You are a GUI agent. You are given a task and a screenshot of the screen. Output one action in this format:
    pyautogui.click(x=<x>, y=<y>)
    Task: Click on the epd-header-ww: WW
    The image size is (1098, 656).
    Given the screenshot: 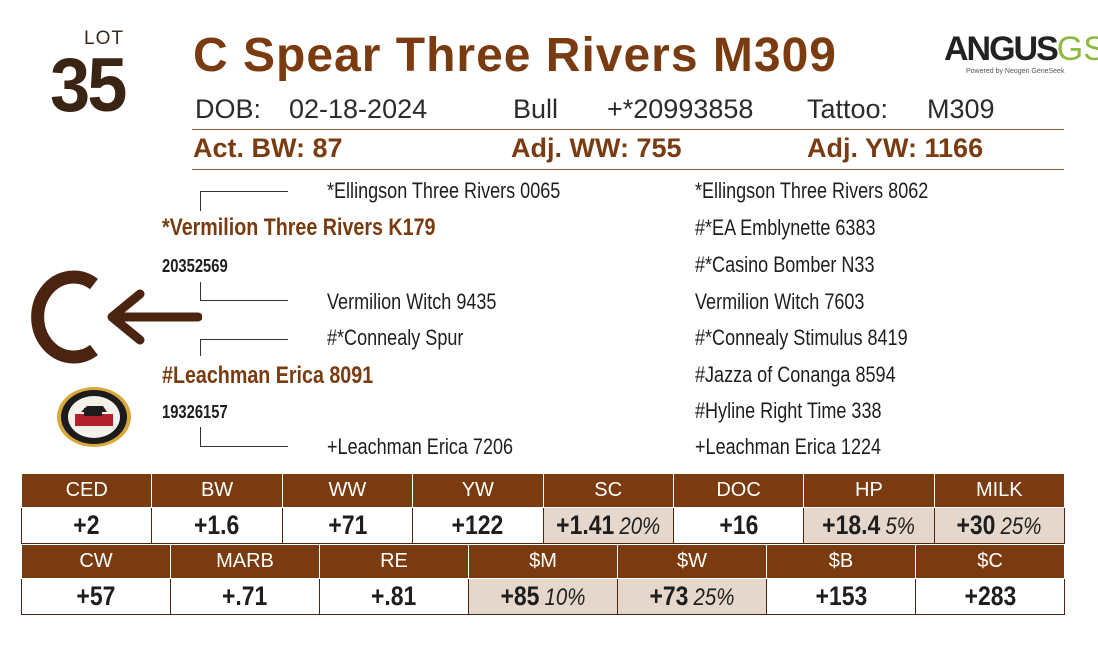 What is the action you would take?
    pyautogui.click(x=347, y=490)
    